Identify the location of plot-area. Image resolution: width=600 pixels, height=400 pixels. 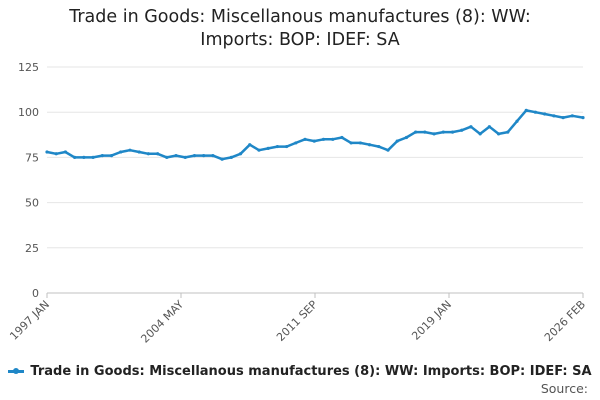
(315, 134).